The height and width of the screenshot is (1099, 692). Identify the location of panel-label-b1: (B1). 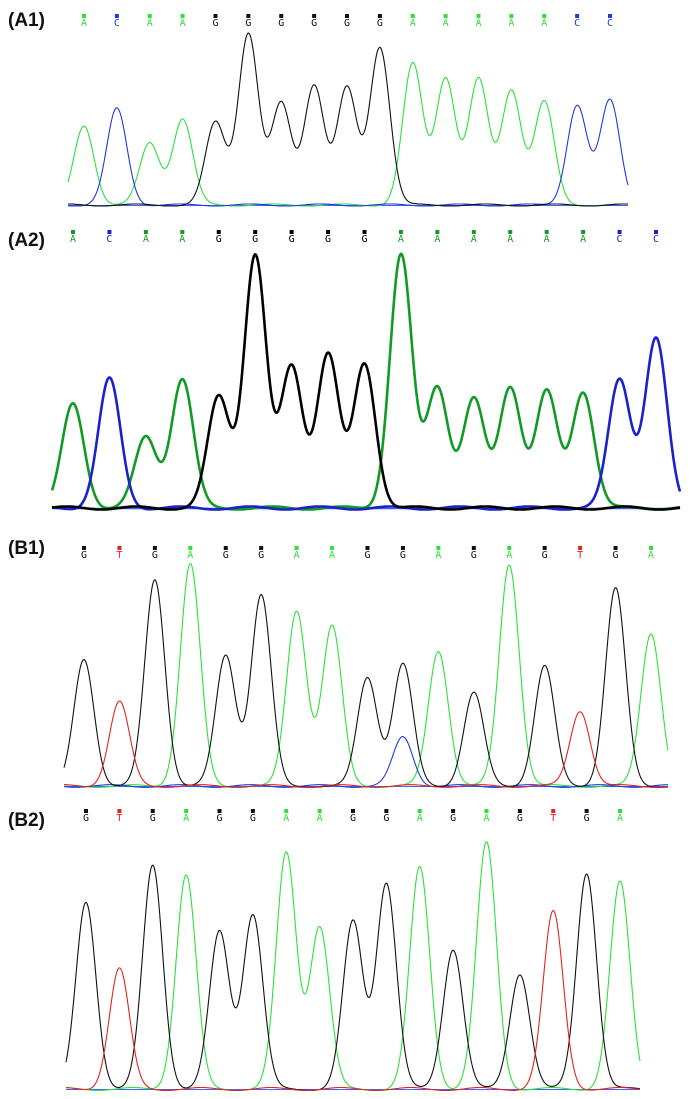
(26, 548).